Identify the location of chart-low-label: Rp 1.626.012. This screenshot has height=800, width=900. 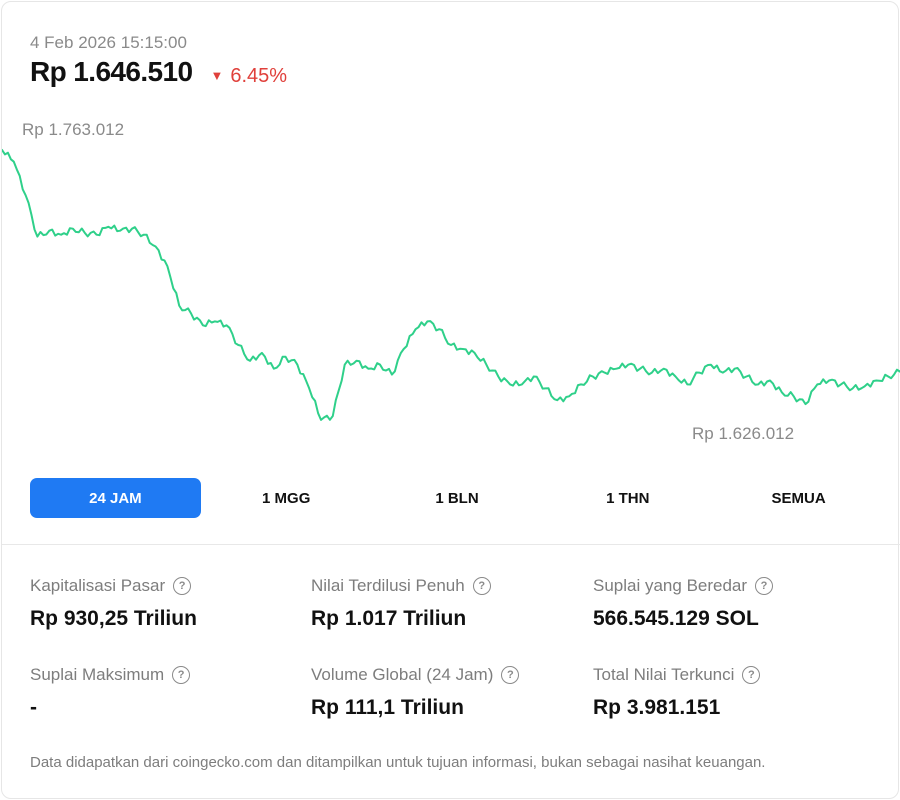
(743, 433).